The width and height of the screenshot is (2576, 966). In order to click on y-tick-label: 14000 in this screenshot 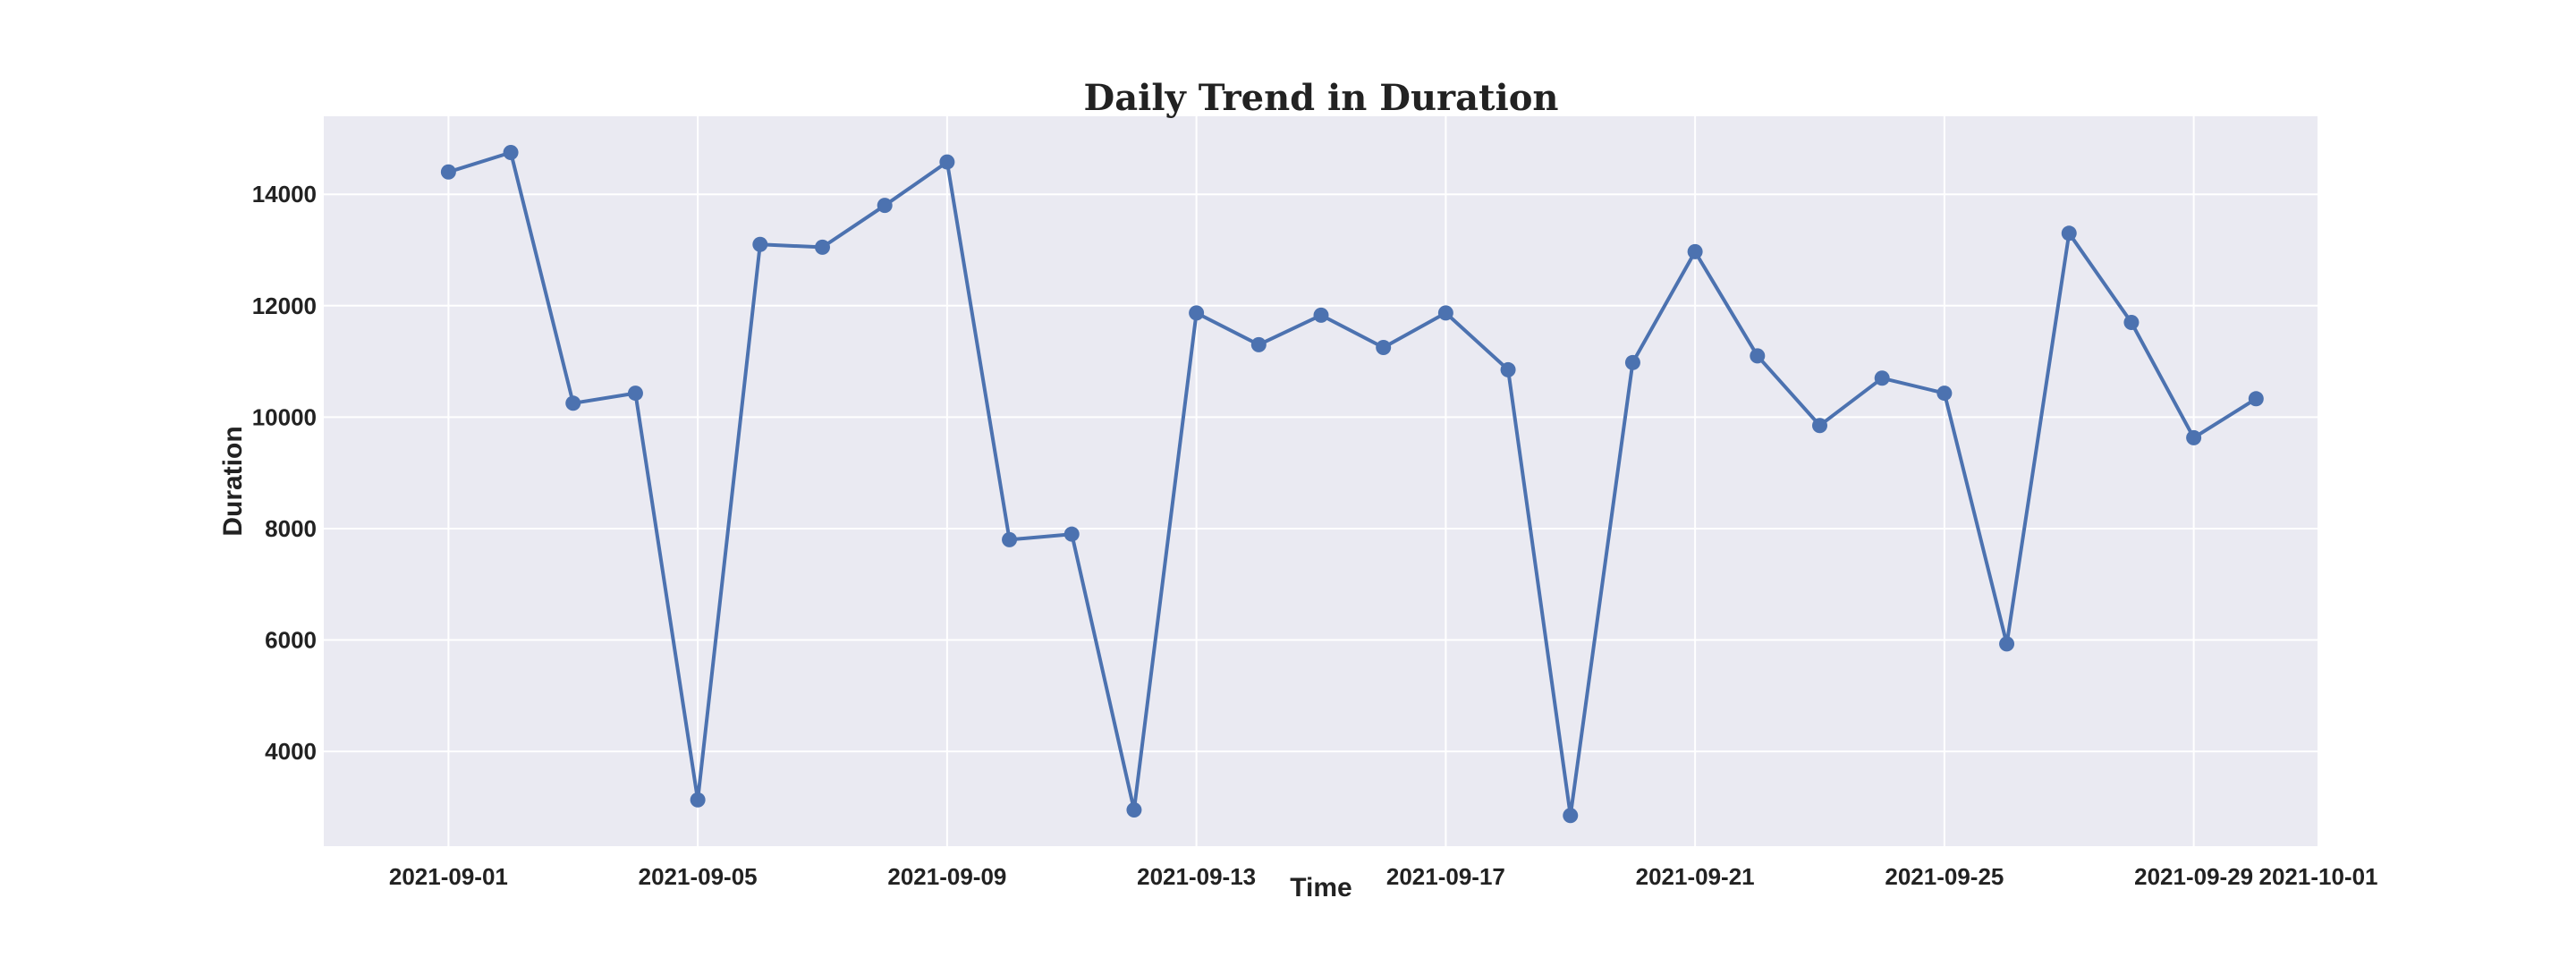, I will do `click(284, 194)`.